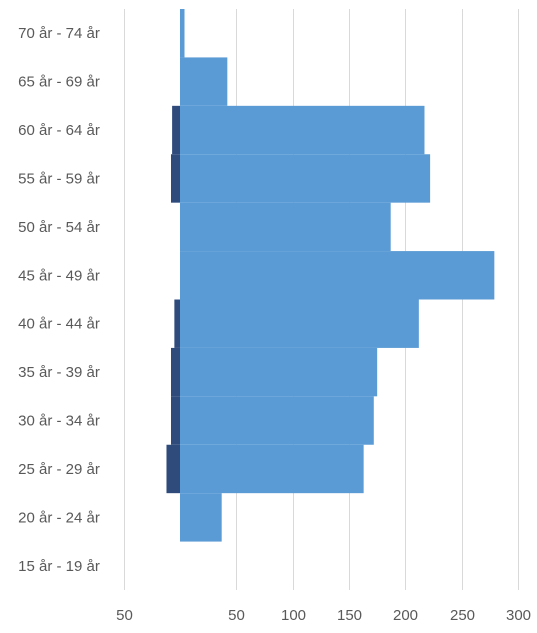 This screenshot has width=537, height=633. What do you see at coordinates (405, 615) in the screenshot?
I see `x-tick-label: 200` at bounding box center [405, 615].